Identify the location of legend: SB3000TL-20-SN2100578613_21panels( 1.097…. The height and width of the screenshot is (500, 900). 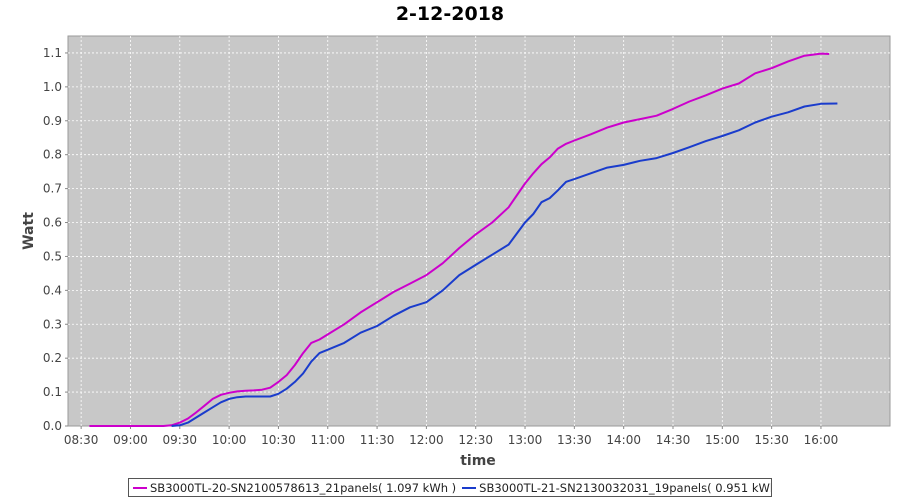
(450, 487).